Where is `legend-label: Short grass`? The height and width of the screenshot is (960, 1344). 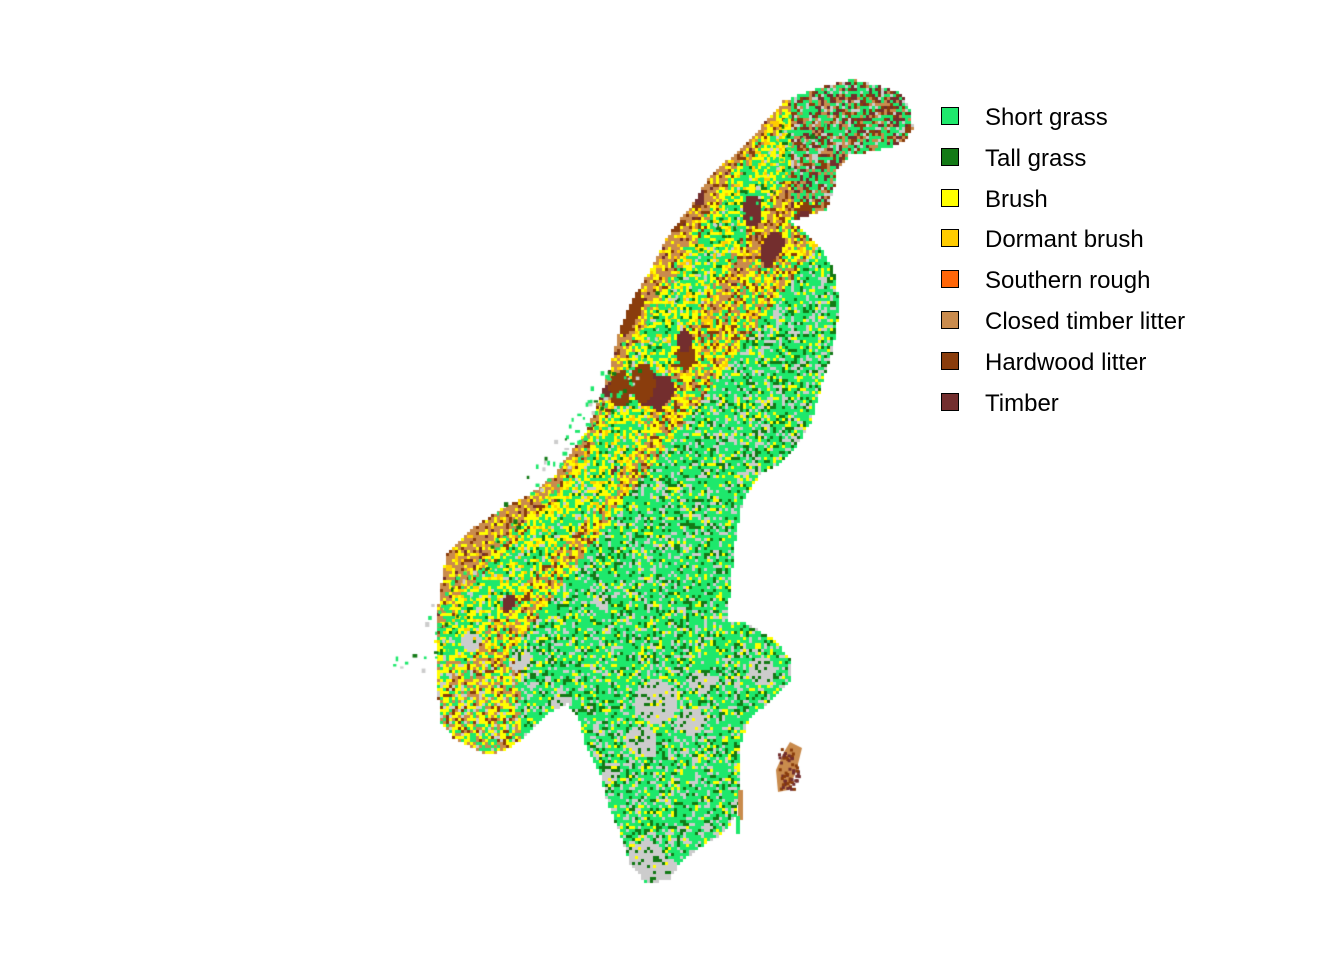
legend-label: Short grass is located at coordinates (1046, 117).